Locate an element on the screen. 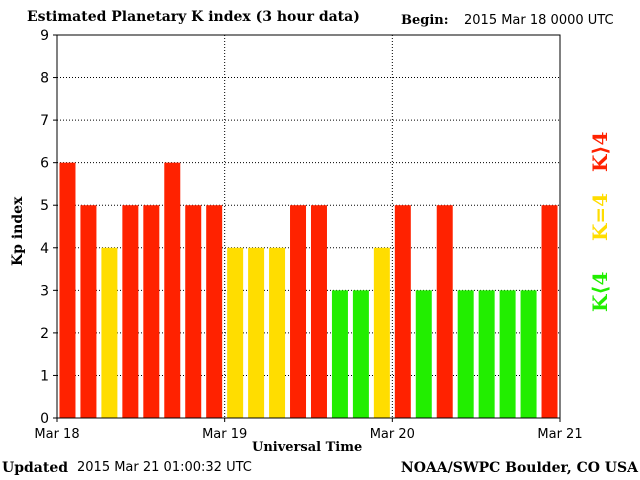 Image resolution: width=640 pixels, height=480 pixels. y-tick-label: 1 is located at coordinates (44, 376).